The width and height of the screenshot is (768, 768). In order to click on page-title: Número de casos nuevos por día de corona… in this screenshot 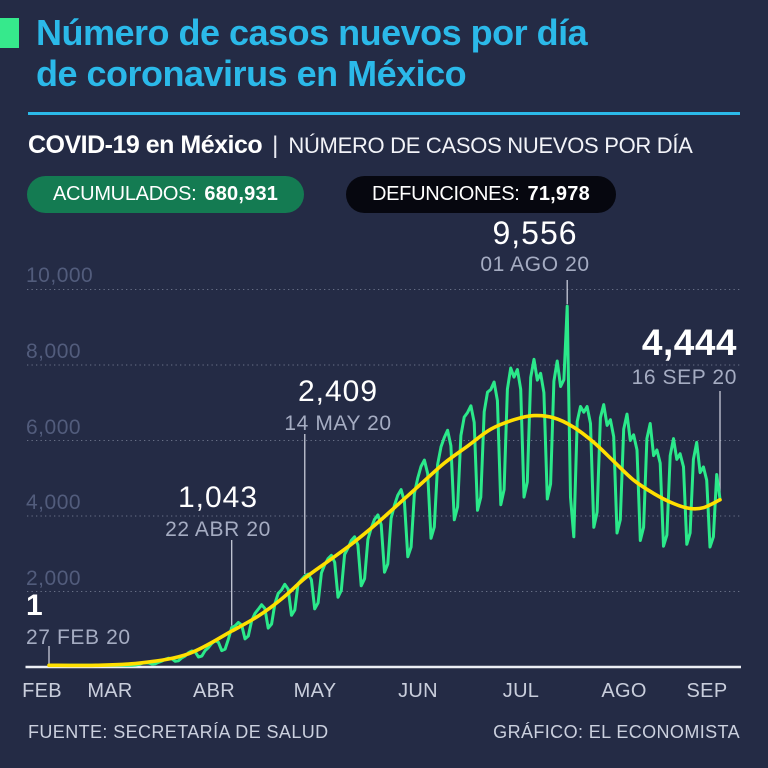, I will do `click(312, 53)`.